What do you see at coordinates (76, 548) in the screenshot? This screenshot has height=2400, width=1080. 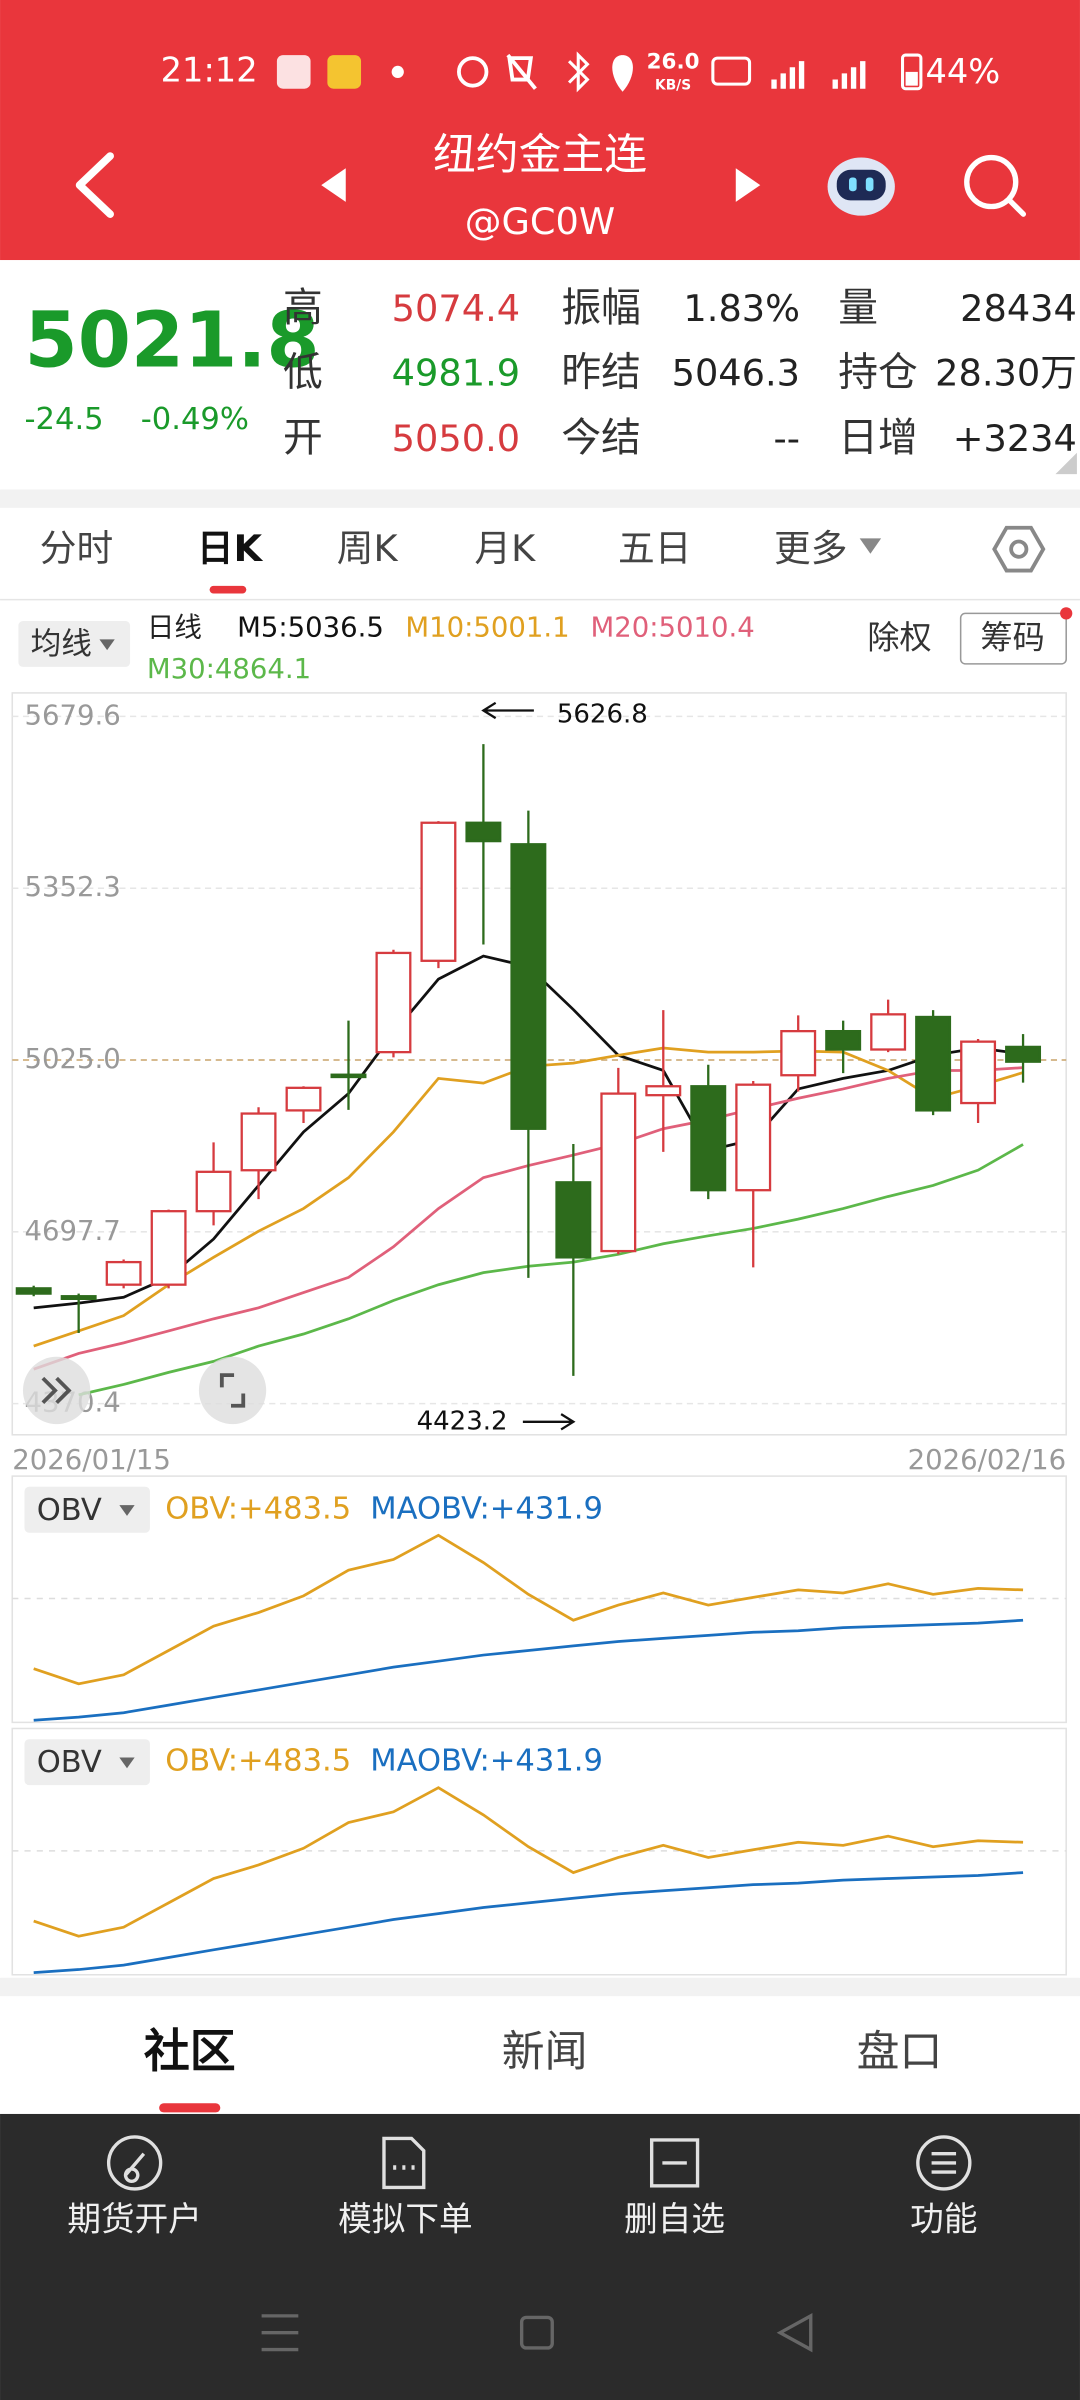 I see `period-tab: 分时` at bounding box center [76, 548].